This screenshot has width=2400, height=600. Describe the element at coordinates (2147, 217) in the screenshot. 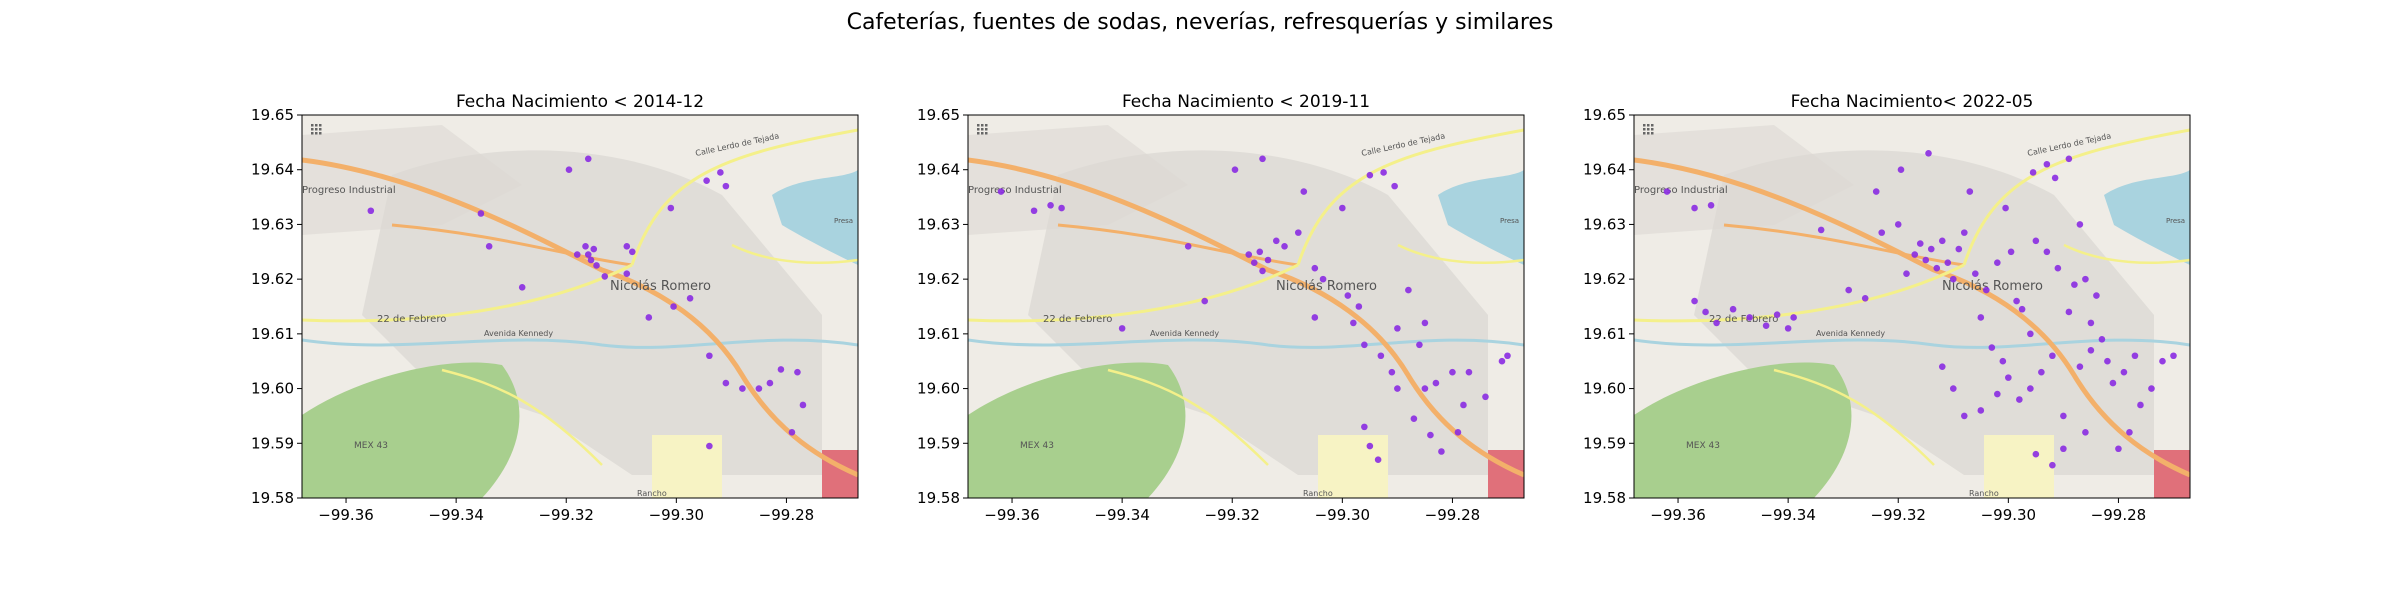

I see `reservoir` at that location.